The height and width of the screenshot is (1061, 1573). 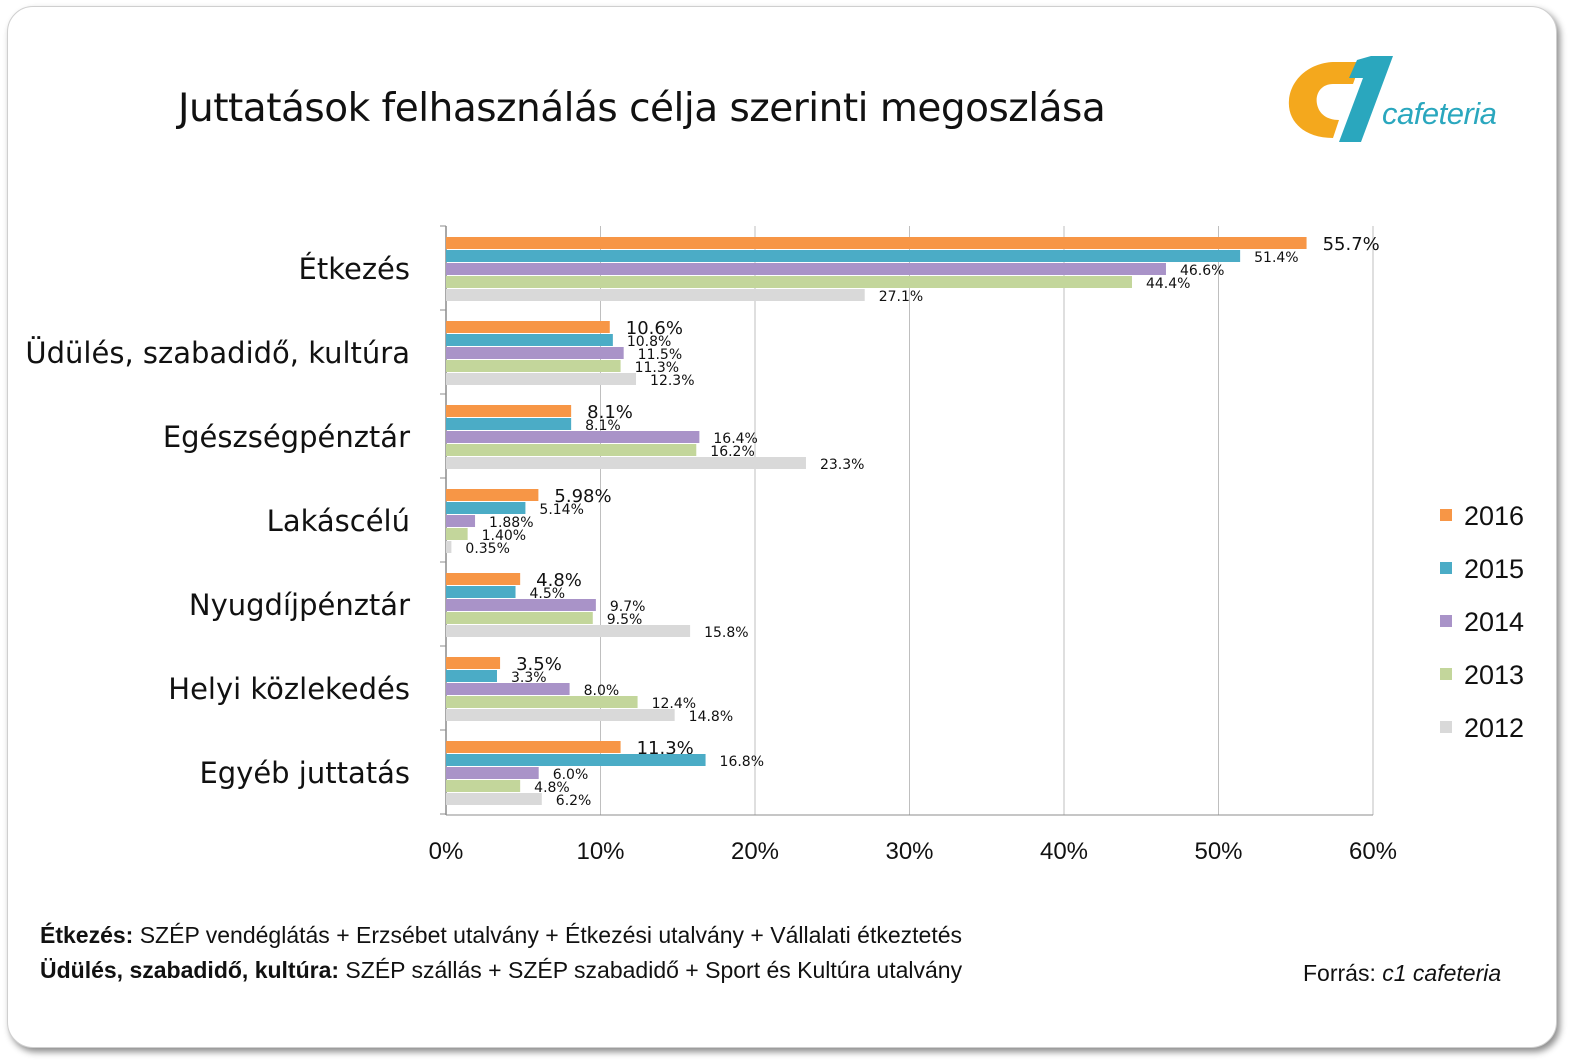 I want to click on x-tick-label: 20%, so click(x=755, y=851).